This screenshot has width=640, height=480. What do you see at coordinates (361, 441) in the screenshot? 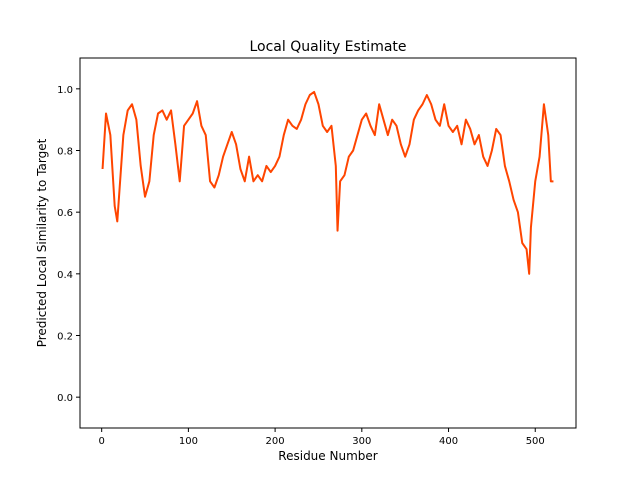
I see `x-tick-label: 300` at bounding box center [361, 441].